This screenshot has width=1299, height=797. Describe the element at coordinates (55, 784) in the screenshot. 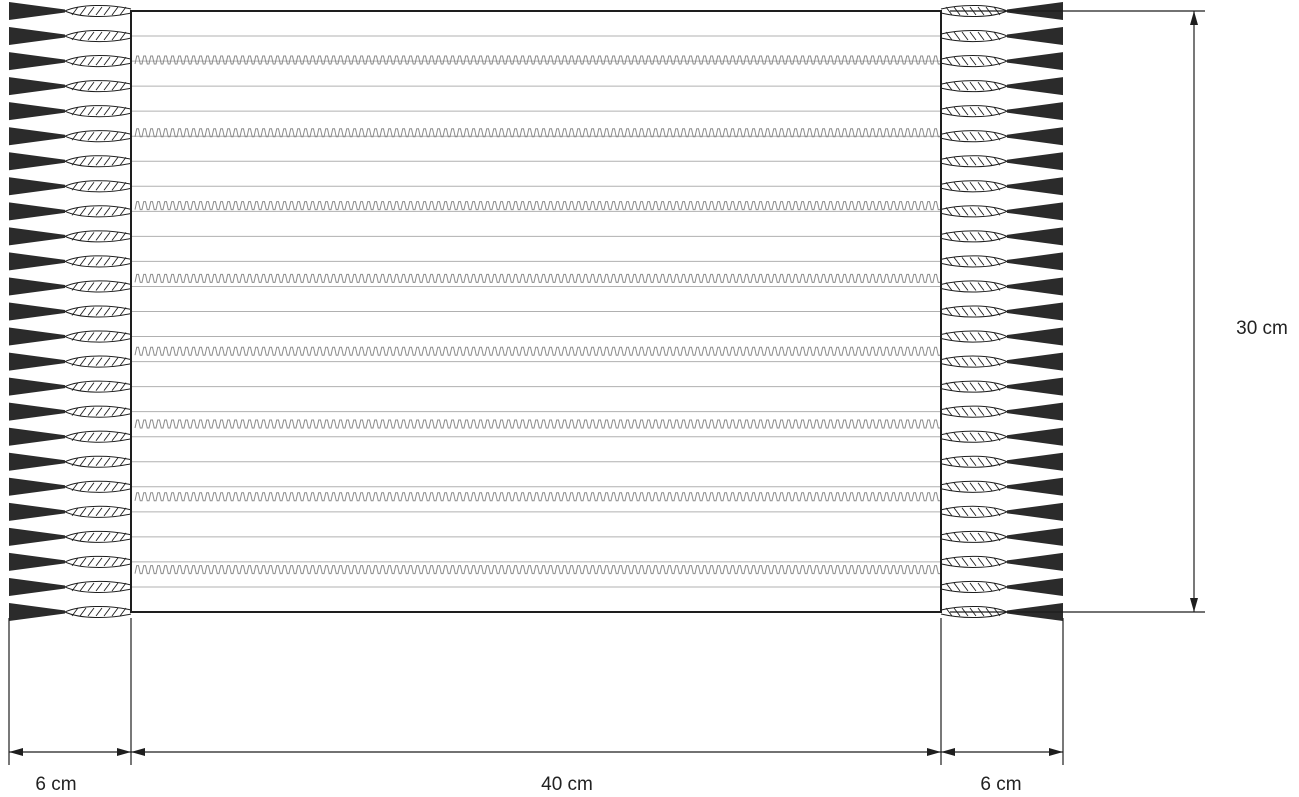

I see `left-fringe-dimension-label: 6 cm` at that location.